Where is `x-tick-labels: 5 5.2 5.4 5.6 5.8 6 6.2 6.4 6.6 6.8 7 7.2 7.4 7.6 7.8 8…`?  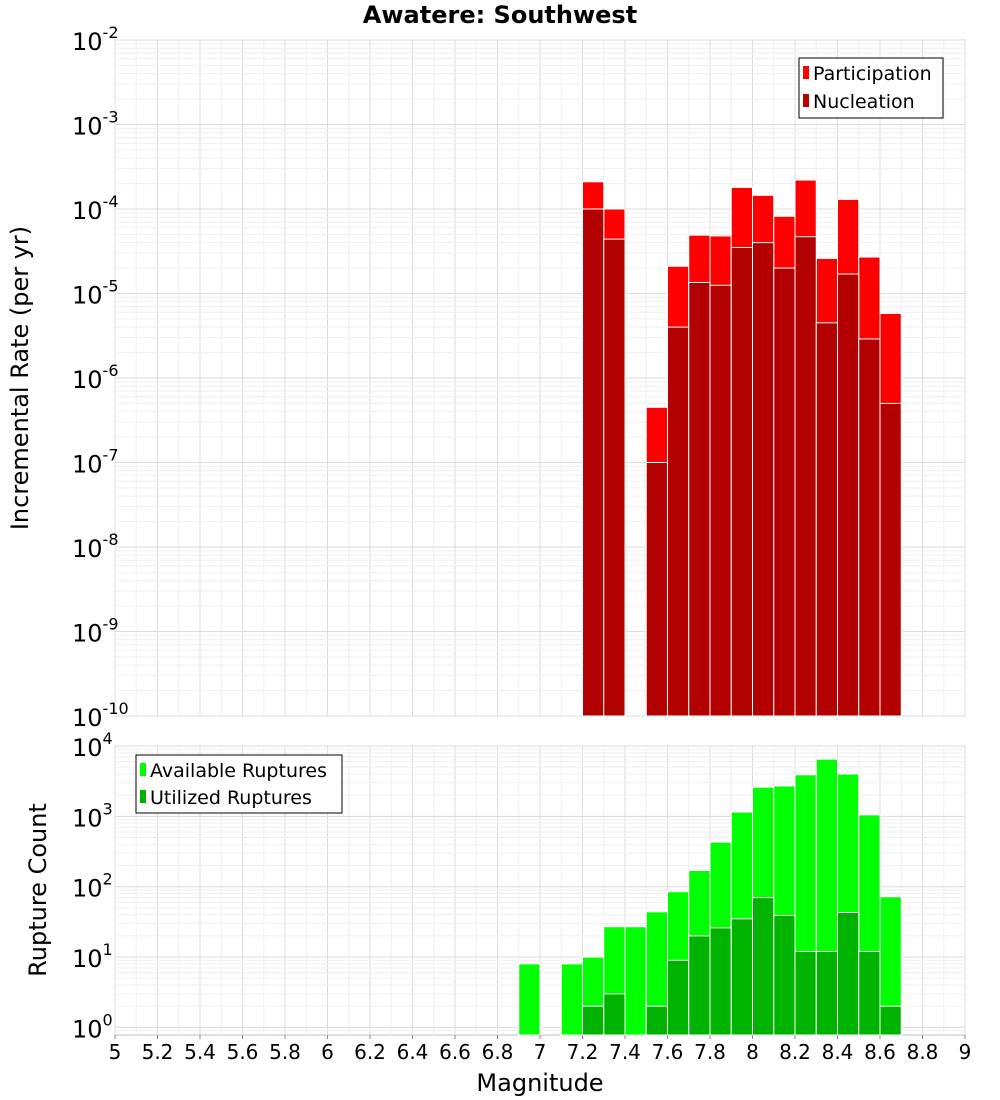
x-tick-labels: 5 5.2 5.4 5.6 5.8 6 6.2 6.4 6.6 6.8 7 7.2 7.4 7.6 7.8 8… is located at coordinates (540, 1049).